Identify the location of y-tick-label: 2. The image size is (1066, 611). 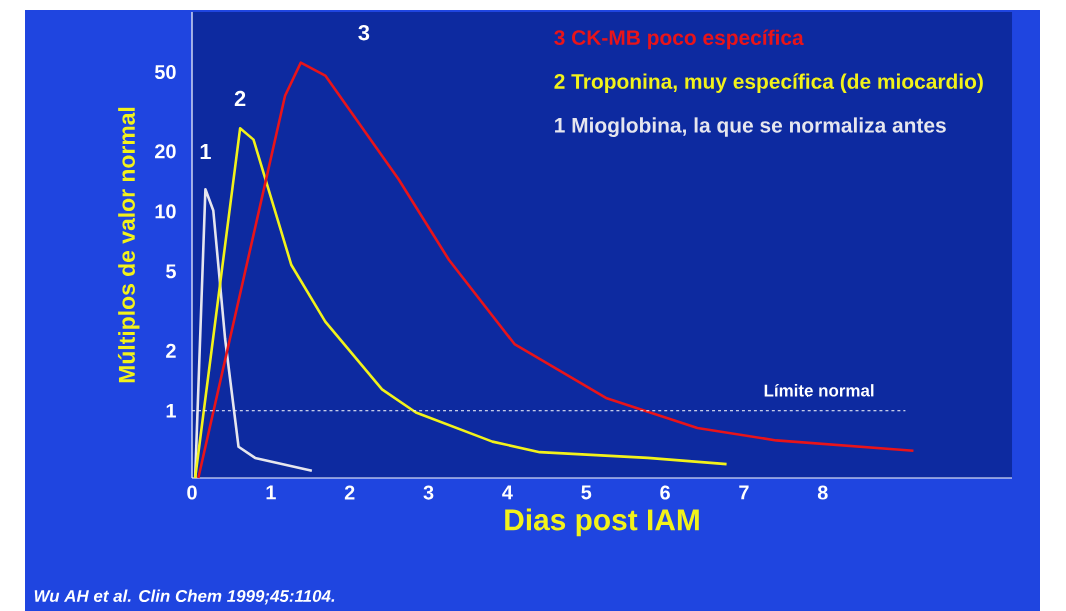
(171, 350).